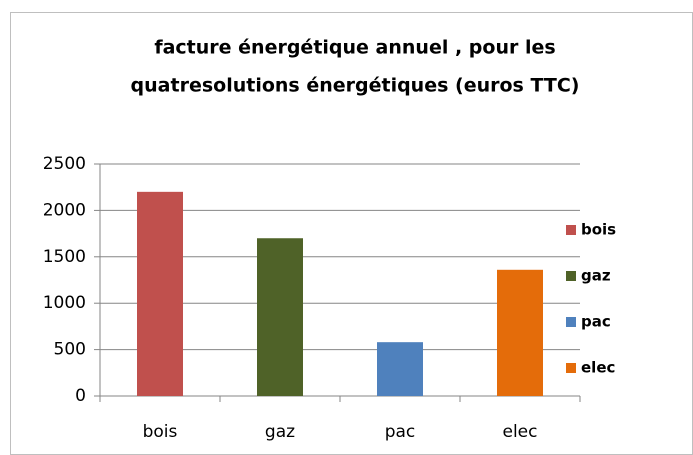  Describe the element at coordinates (355, 86) in the screenshot. I see `chart-title: quatresolutions énergétiques (euros TTC)` at that location.